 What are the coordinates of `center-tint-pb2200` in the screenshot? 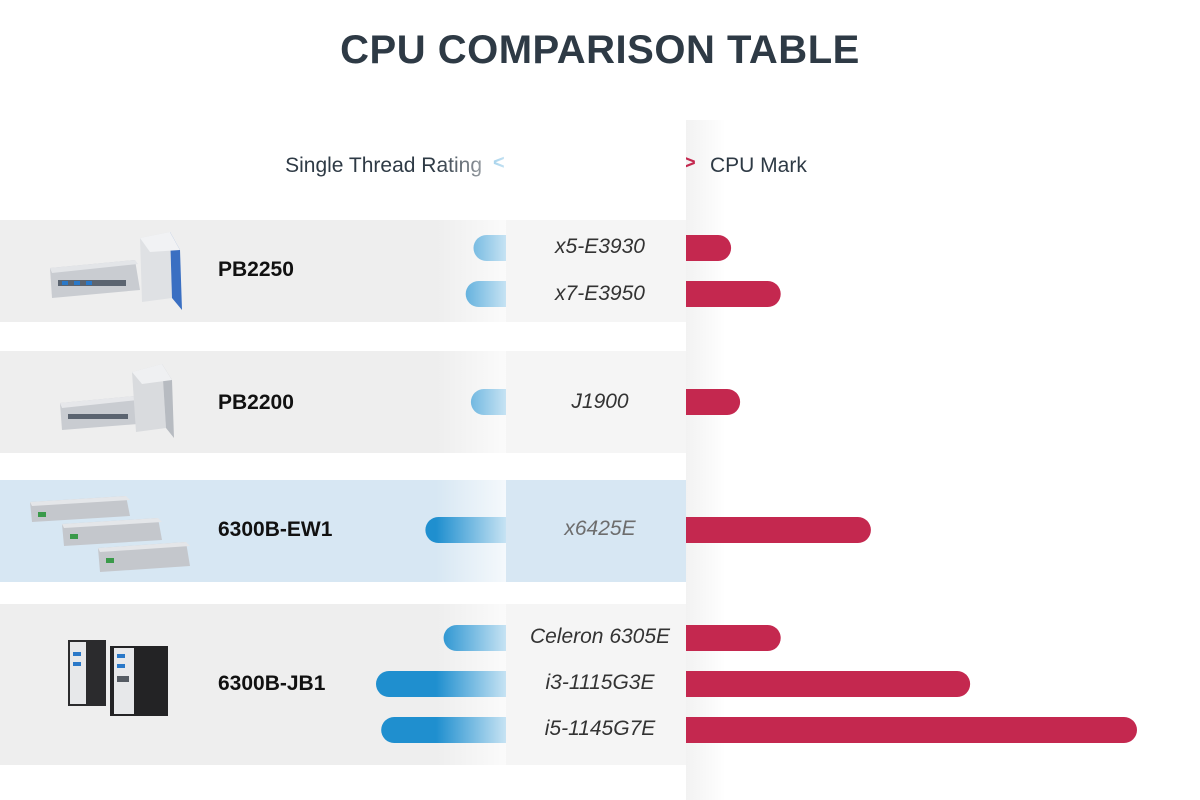 It's located at (596, 402).